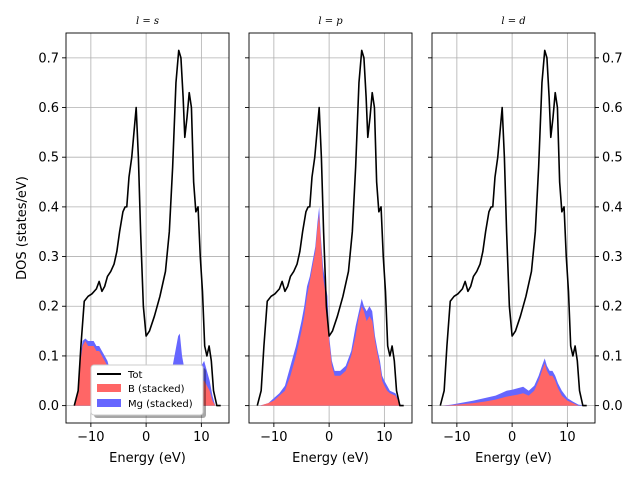 Image resolution: width=640 pixels, height=480 pixels. I want to click on y-tick-label: 0.2, so click(48, 307).